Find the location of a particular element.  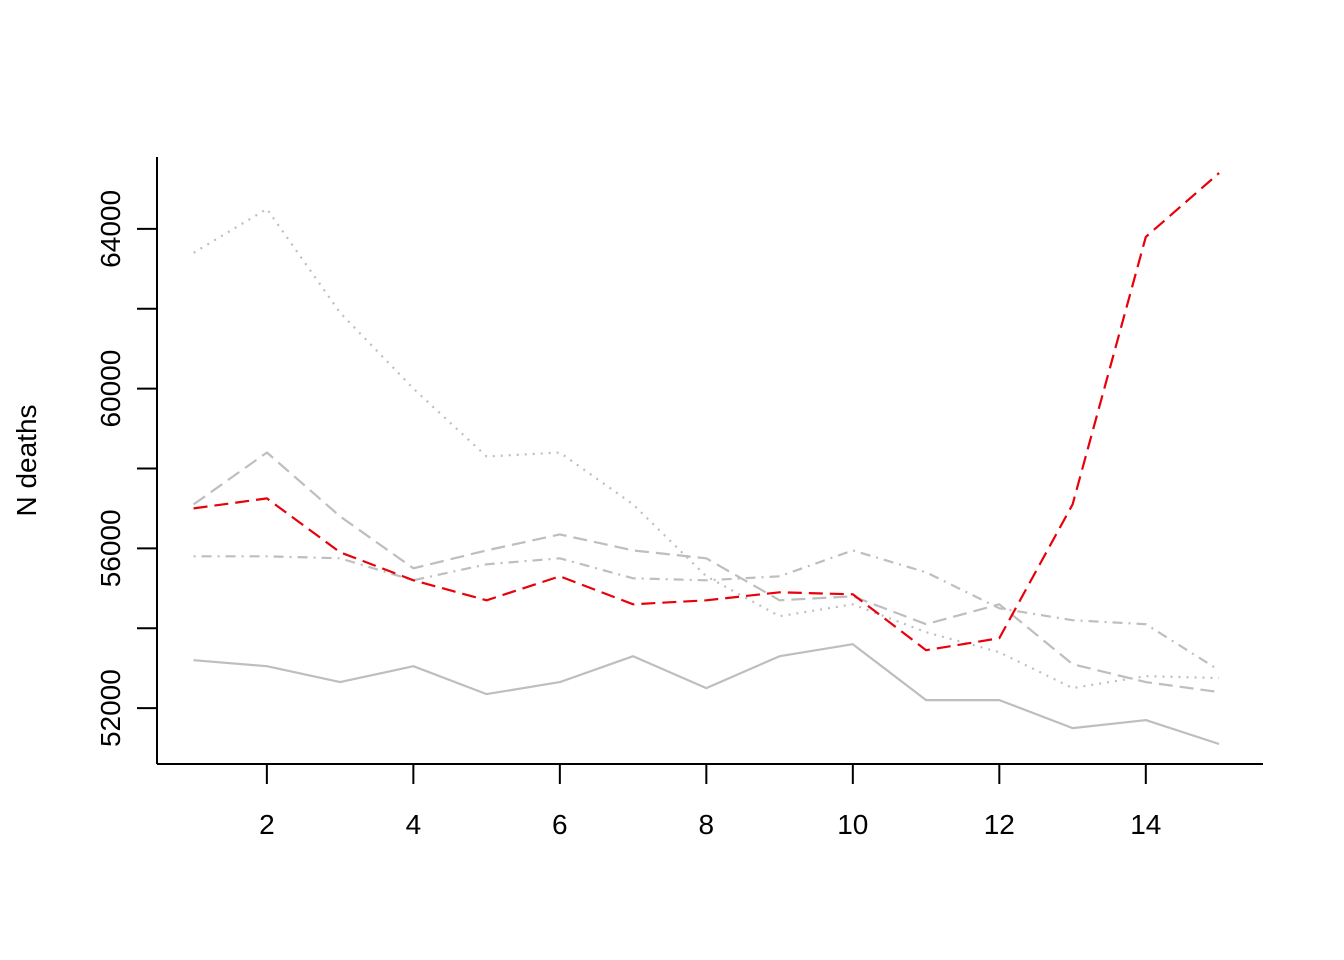

y-axis: 52000 56000 60000 64000 is located at coordinates (126, 460).